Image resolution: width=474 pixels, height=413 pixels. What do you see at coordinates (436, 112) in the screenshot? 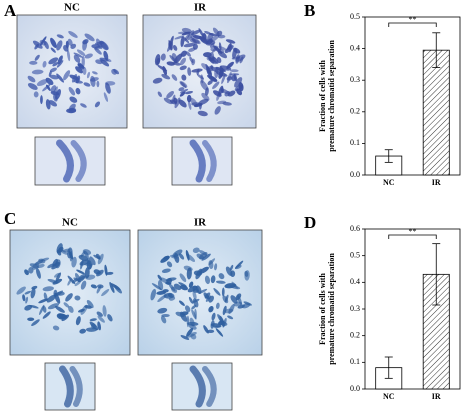
I see `bar` at bounding box center [436, 112].